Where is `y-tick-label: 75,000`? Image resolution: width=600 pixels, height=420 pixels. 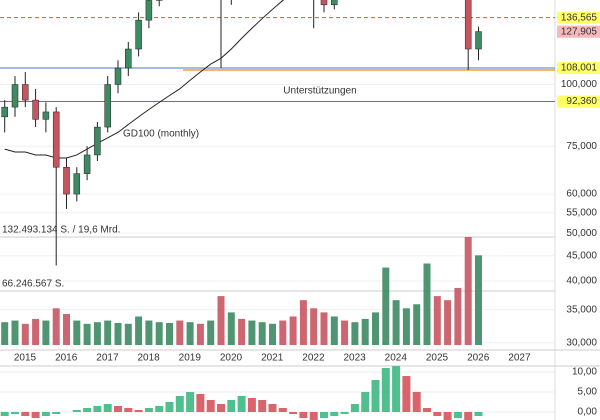 y-tick-label: 75,000 is located at coordinates (581, 146).